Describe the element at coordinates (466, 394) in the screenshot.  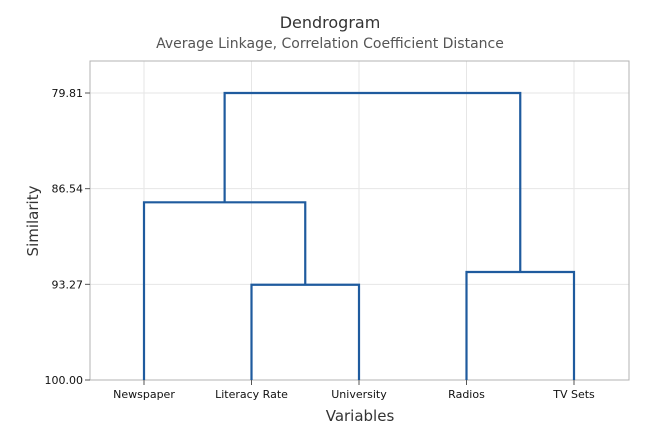
I see `leaf-label: Radios` at that location.